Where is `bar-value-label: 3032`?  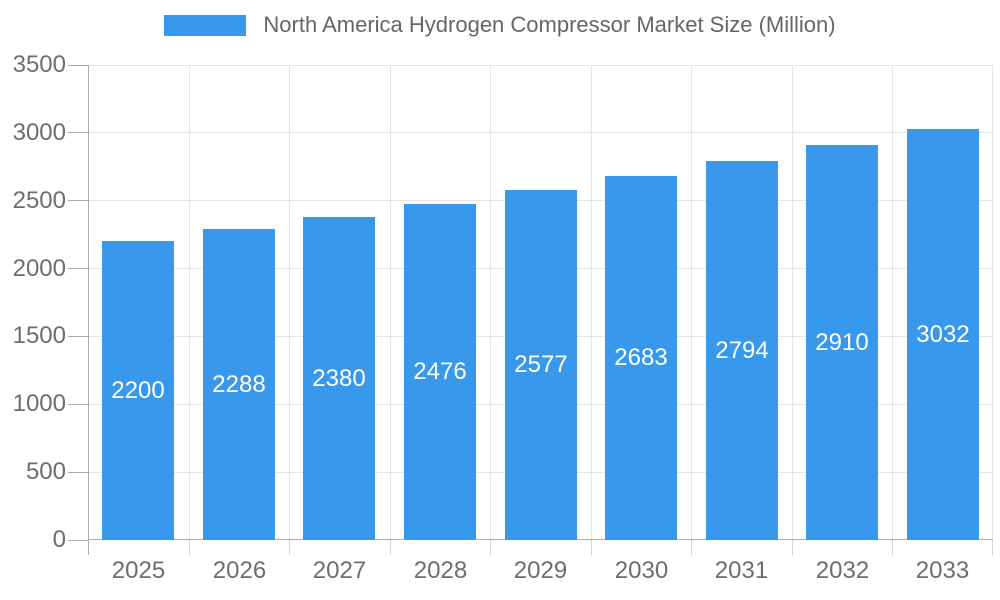 bar-value-label: 3032 is located at coordinates (943, 334).